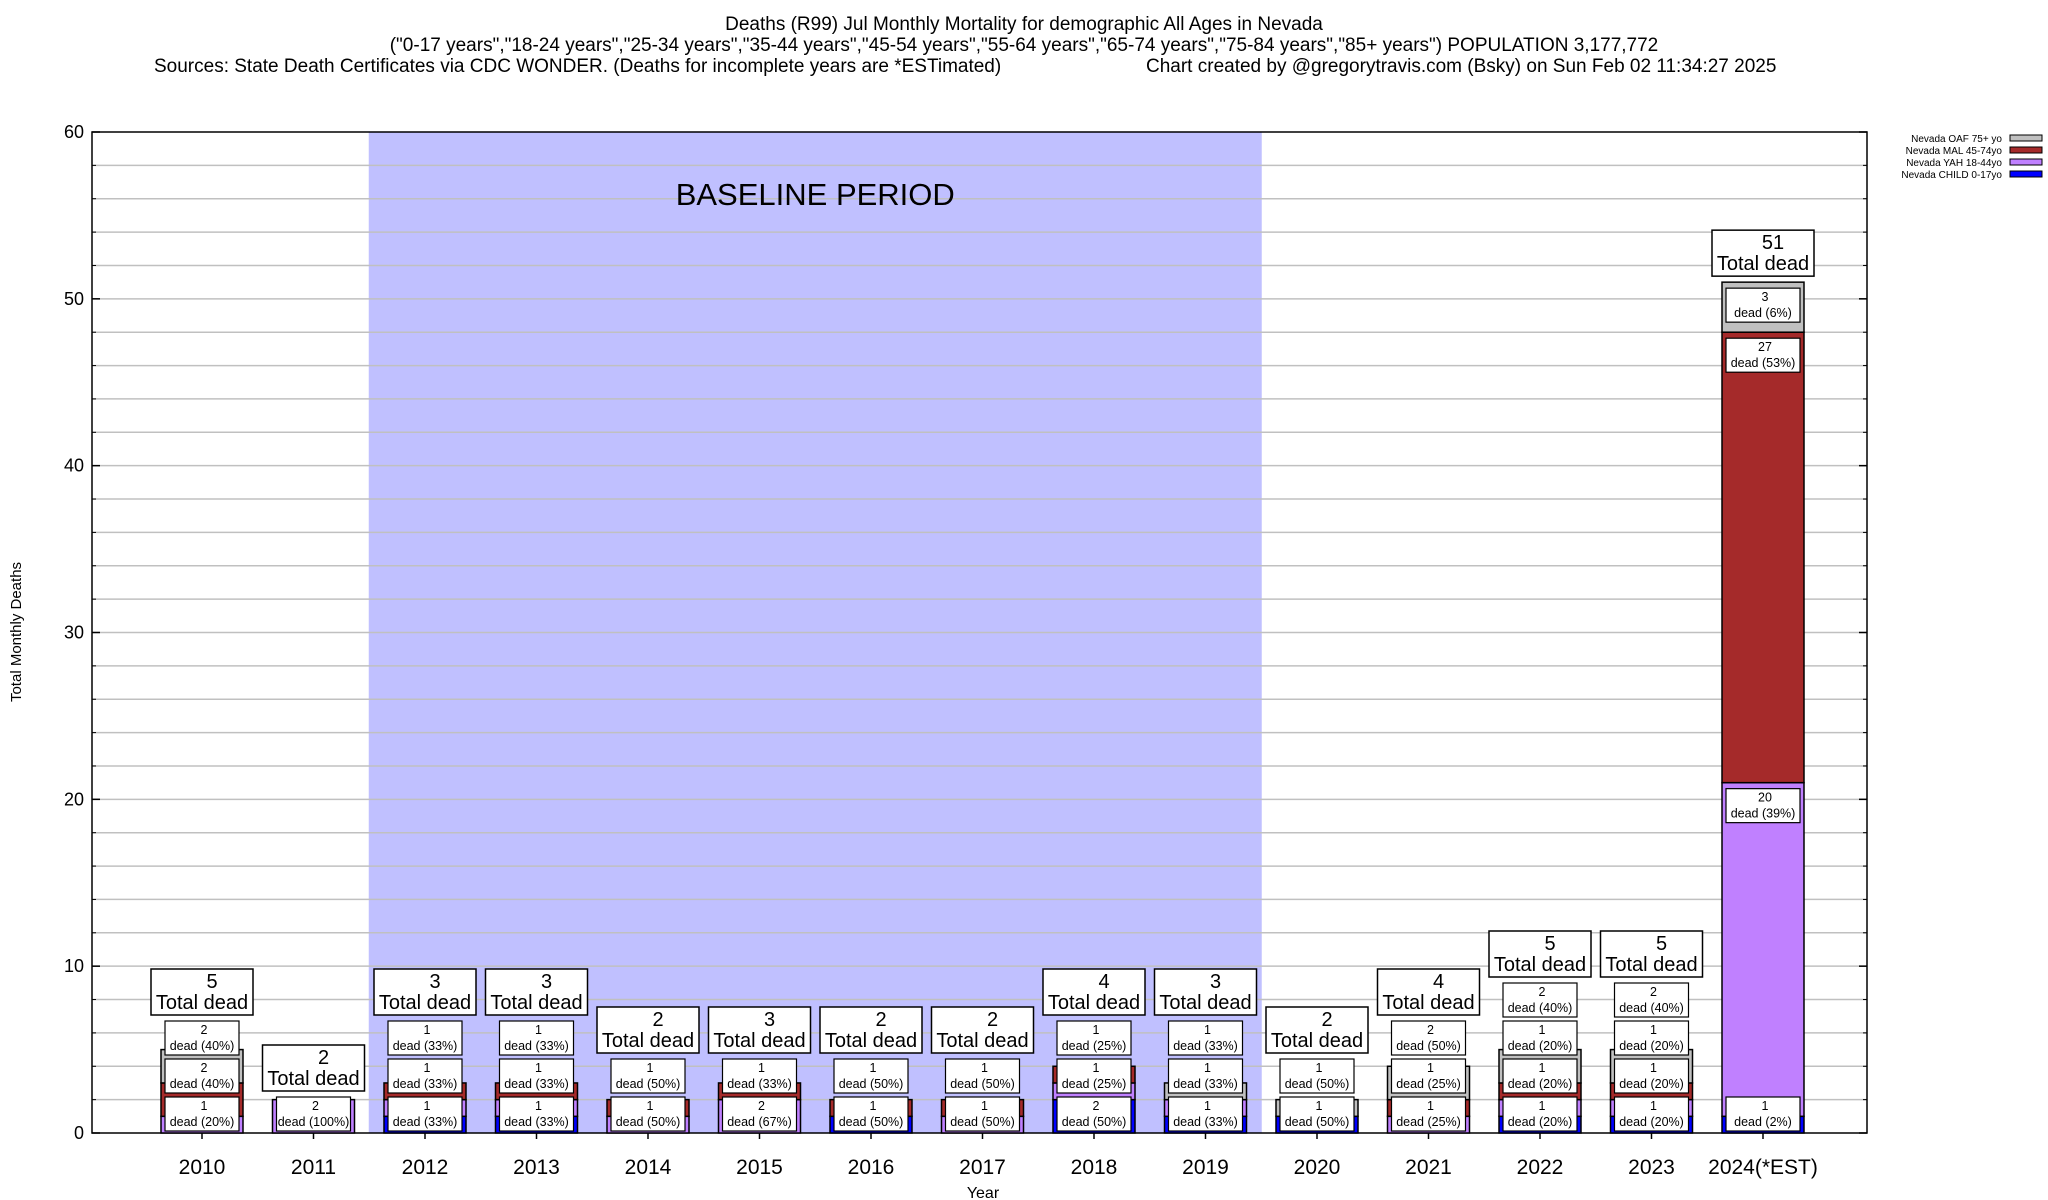 The width and height of the screenshot is (2048, 1200). What do you see at coordinates (983, 1192) in the screenshot?
I see `x-axis-label: Year` at bounding box center [983, 1192].